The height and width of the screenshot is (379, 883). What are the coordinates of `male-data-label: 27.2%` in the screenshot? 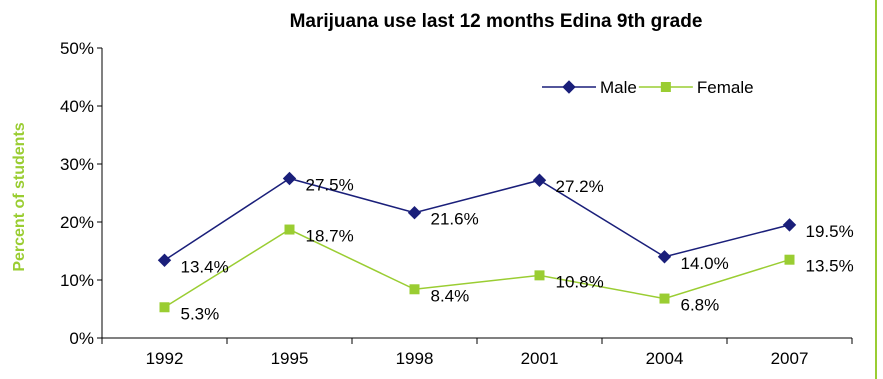 It's located at (580, 186).